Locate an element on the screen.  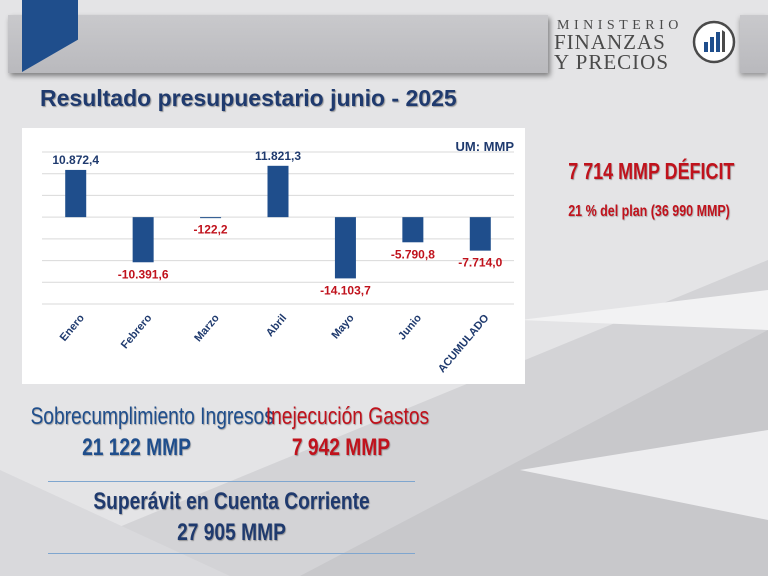
category-label: Febrero is located at coordinates (137, 331).